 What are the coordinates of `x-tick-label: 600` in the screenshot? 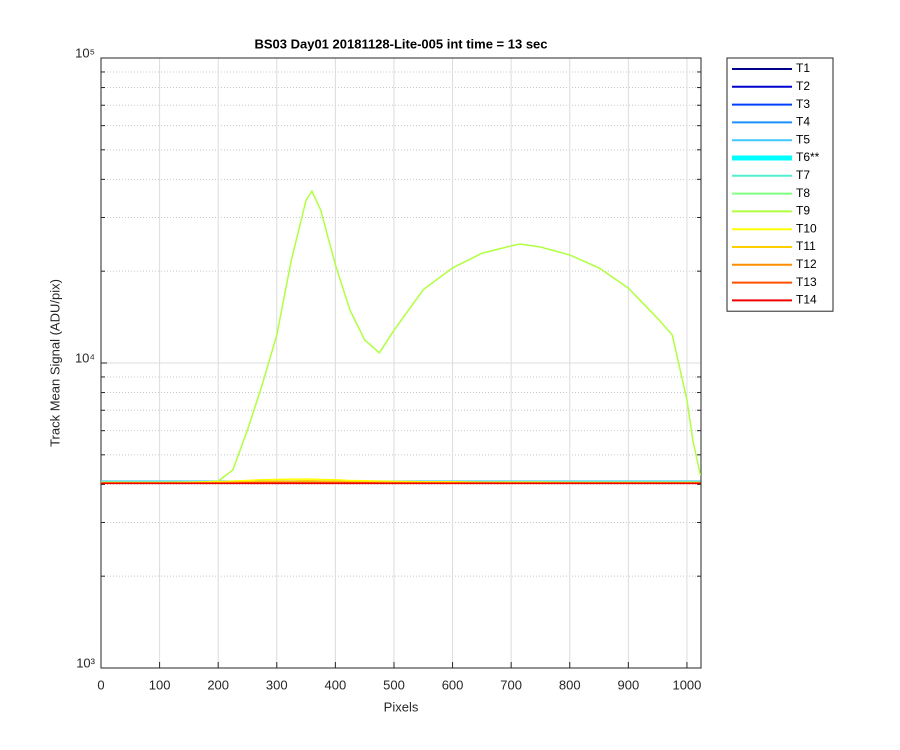 It's located at (453, 684).